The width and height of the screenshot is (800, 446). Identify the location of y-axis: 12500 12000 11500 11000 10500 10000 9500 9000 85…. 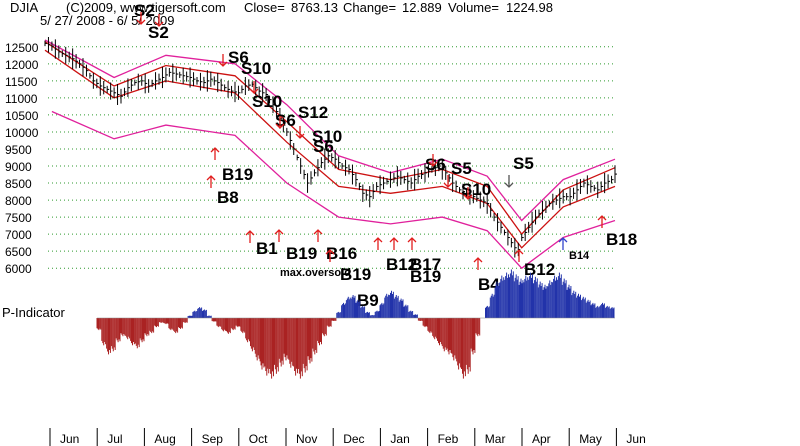
(22, 158).